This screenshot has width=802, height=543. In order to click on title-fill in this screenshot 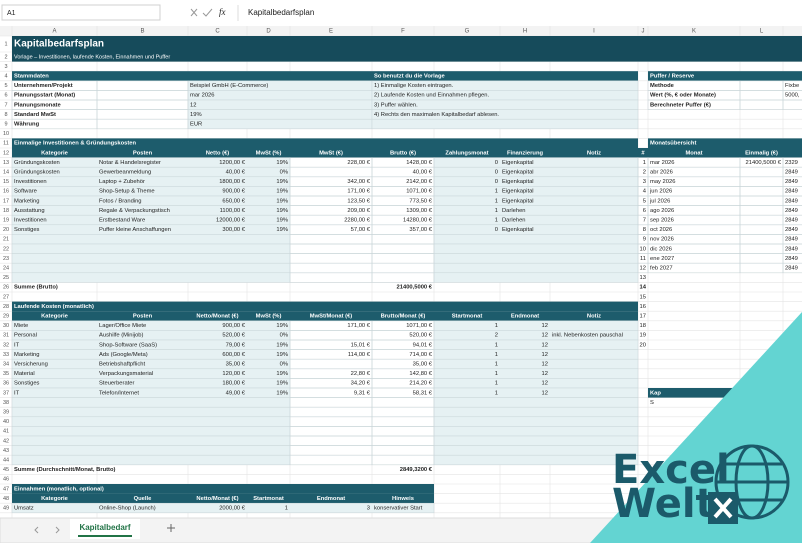, I will do `click(407, 57)`.